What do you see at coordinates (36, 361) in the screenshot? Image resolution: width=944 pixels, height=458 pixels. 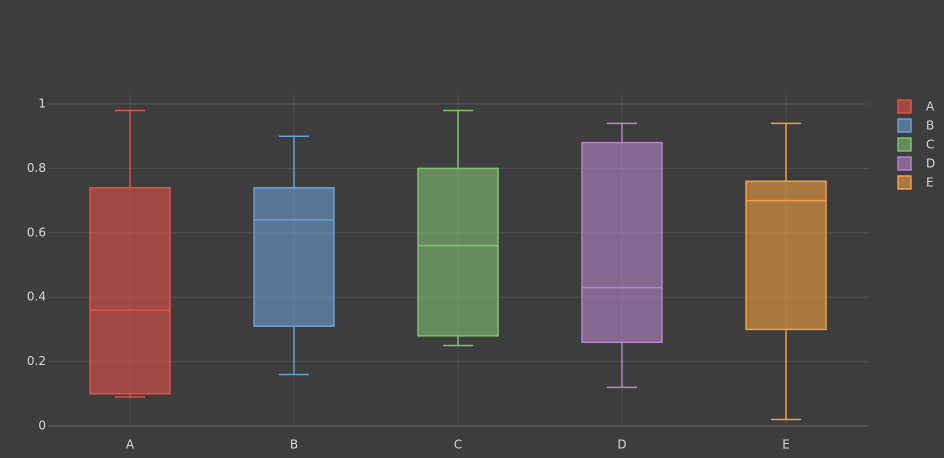 I see `y-tick-label: 0.2` at bounding box center [36, 361].